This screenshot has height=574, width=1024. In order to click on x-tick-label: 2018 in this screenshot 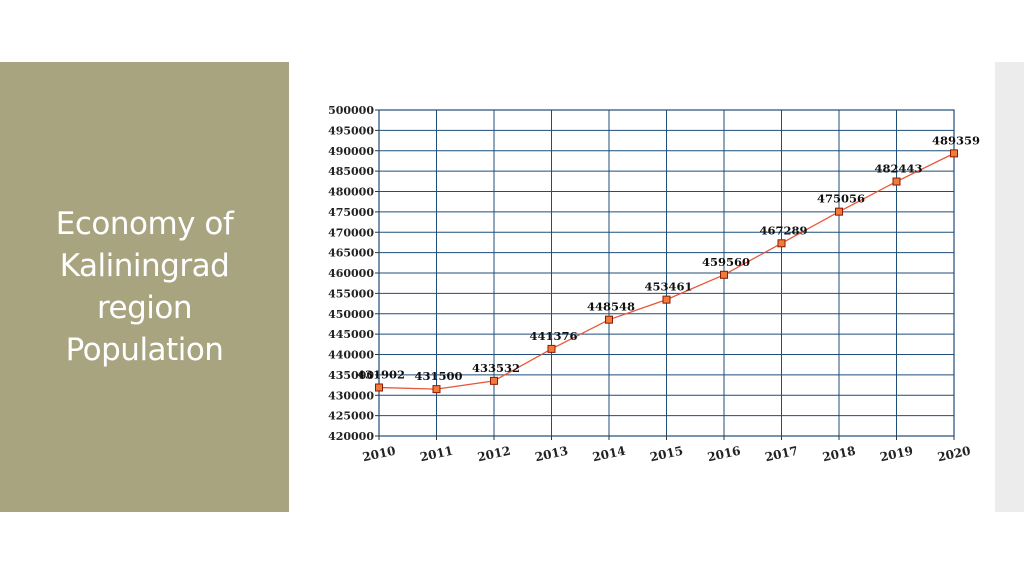, I will do `click(839, 454)`.